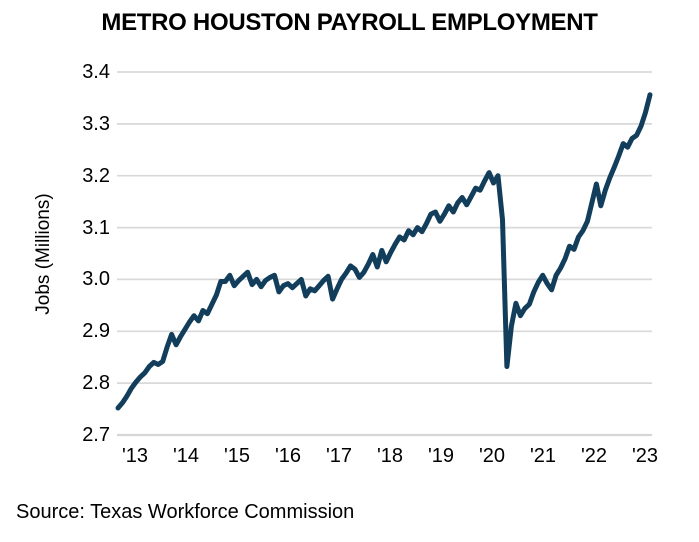 This screenshot has height=542, width=699. What do you see at coordinates (185, 512) in the screenshot?
I see `source-note: Source: Texas Workforce Commission` at bounding box center [185, 512].